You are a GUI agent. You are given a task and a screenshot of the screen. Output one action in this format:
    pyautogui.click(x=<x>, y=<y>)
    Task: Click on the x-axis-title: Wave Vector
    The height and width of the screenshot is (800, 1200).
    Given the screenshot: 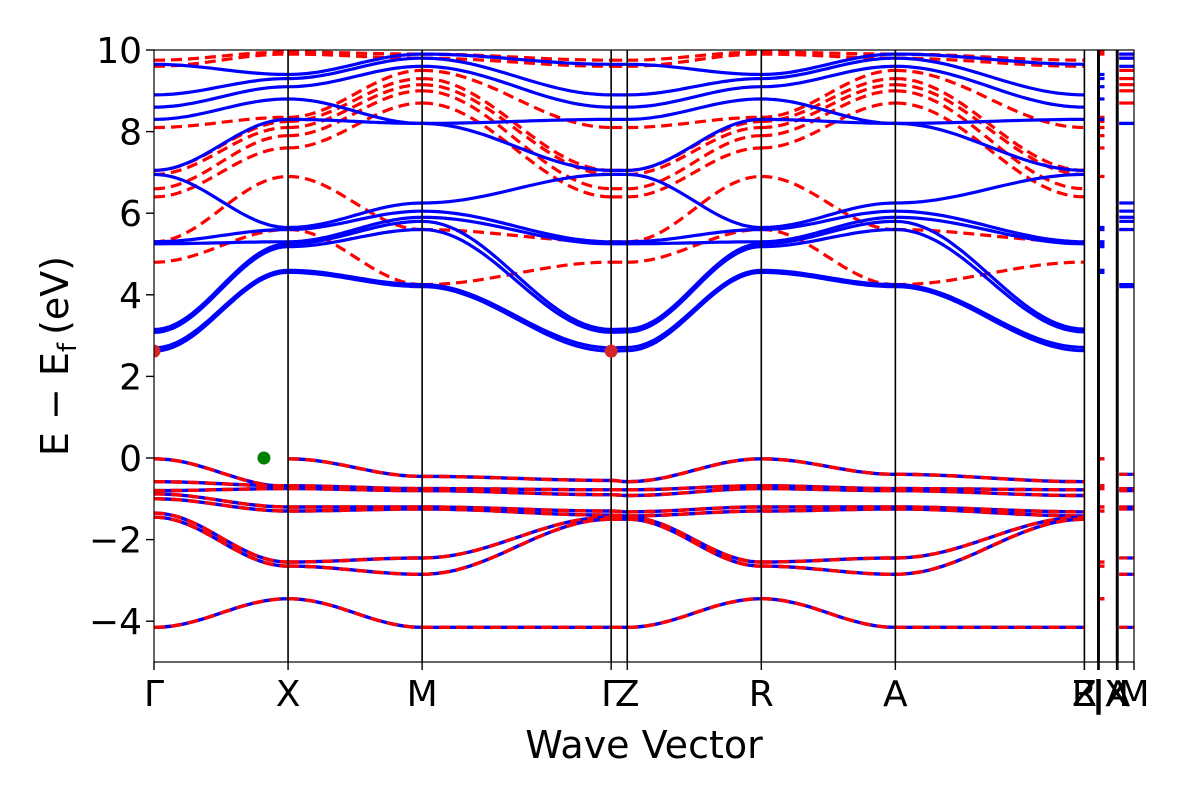 What is the action you would take?
    pyautogui.click(x=644, y=745)
    